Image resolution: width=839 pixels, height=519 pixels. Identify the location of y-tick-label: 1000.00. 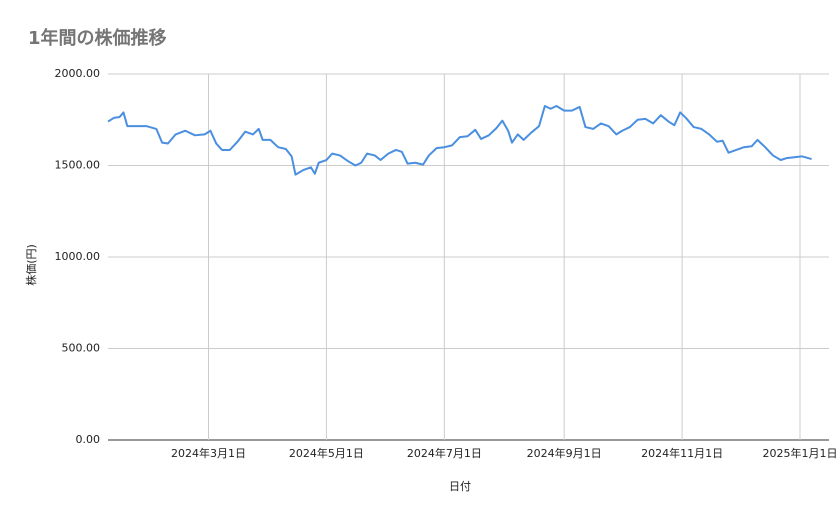
(78, 256).